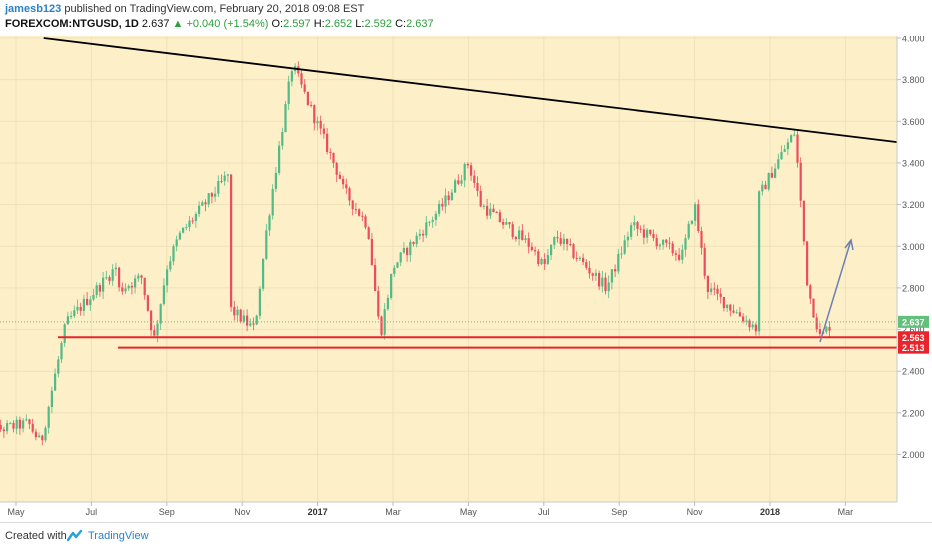 Image resolution: width=932 pixels, height=551 pixels. What do you see at coordinates (913, 80) in the screenshot?
I see `y-tick-label: 3.800` at bounding box center [913, 80].